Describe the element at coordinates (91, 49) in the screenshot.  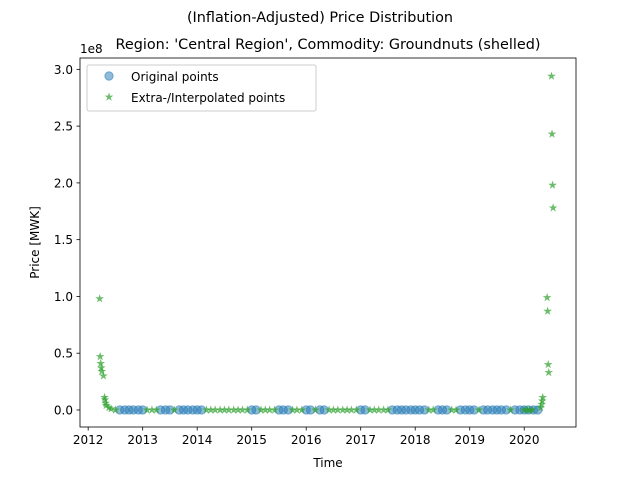
I see `y-offset-label: 1e8` at that location.